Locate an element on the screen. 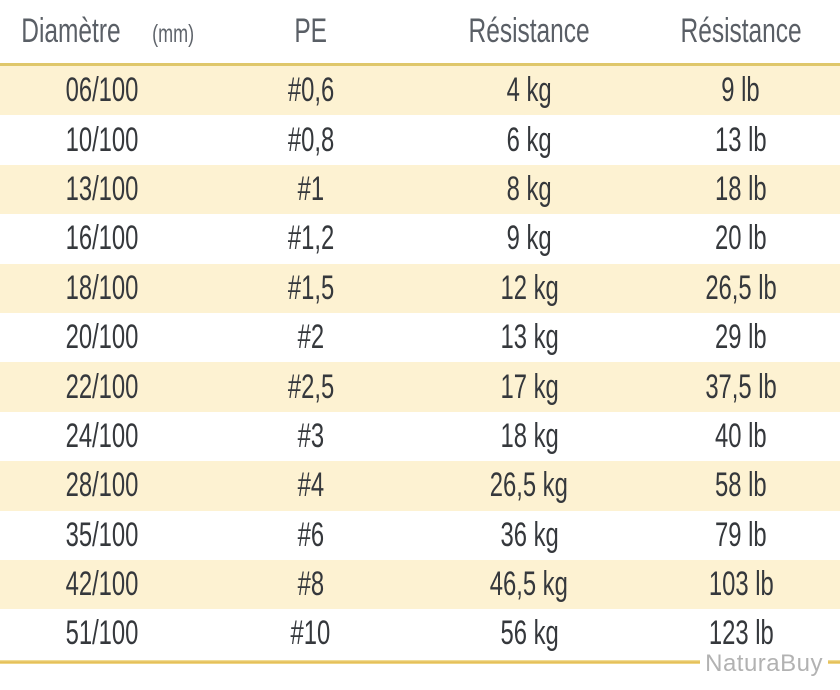  table-cell: 28/100 is located at coordinates (102, 485).